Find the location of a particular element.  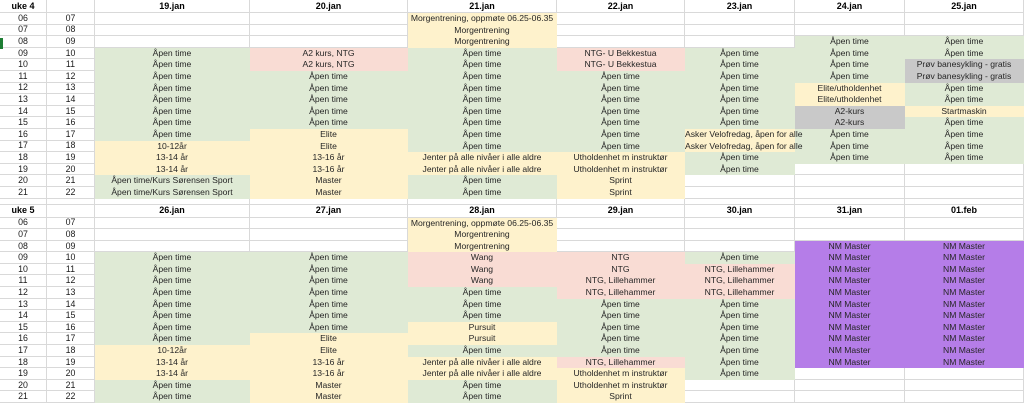

hour-end-cell: 21 is located at coordinates (71, 385).